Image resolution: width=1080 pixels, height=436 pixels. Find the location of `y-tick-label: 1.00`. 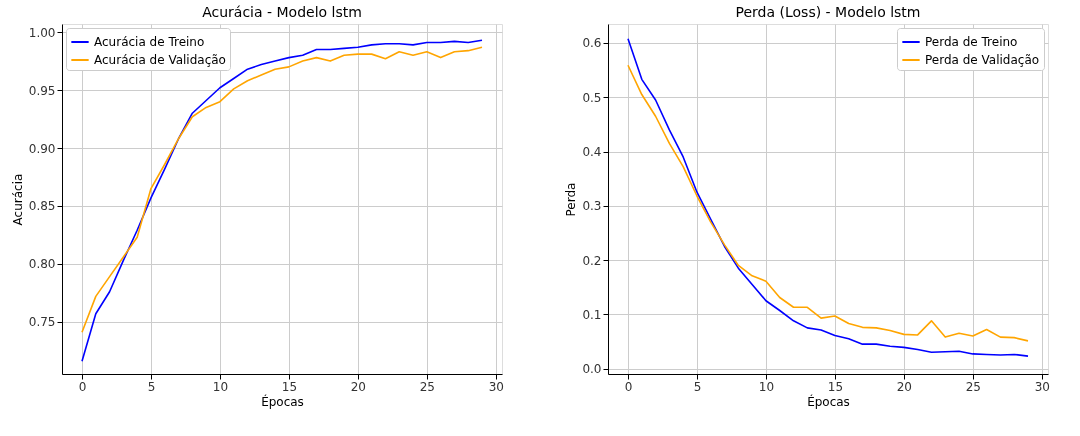

y-tick-label: 1.00 is located at coordinates (42, 32).